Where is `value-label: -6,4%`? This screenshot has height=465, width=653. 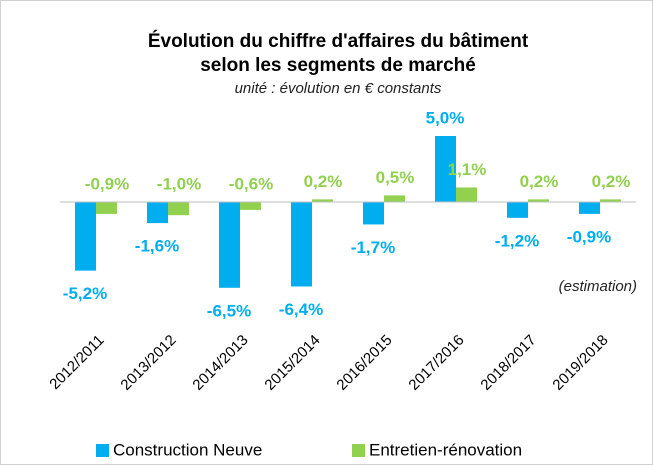
value-label: -6,4% is located at coordinates (301, 309).